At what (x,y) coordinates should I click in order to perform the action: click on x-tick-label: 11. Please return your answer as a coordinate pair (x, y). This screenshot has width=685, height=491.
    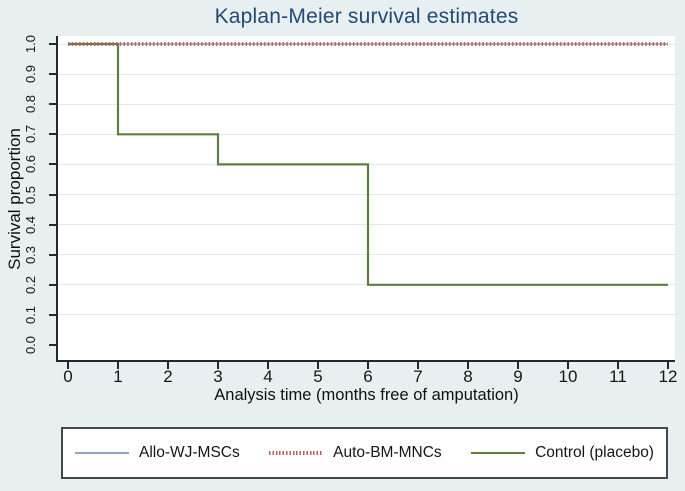
    Looking at the image, I should click on (618, 376).